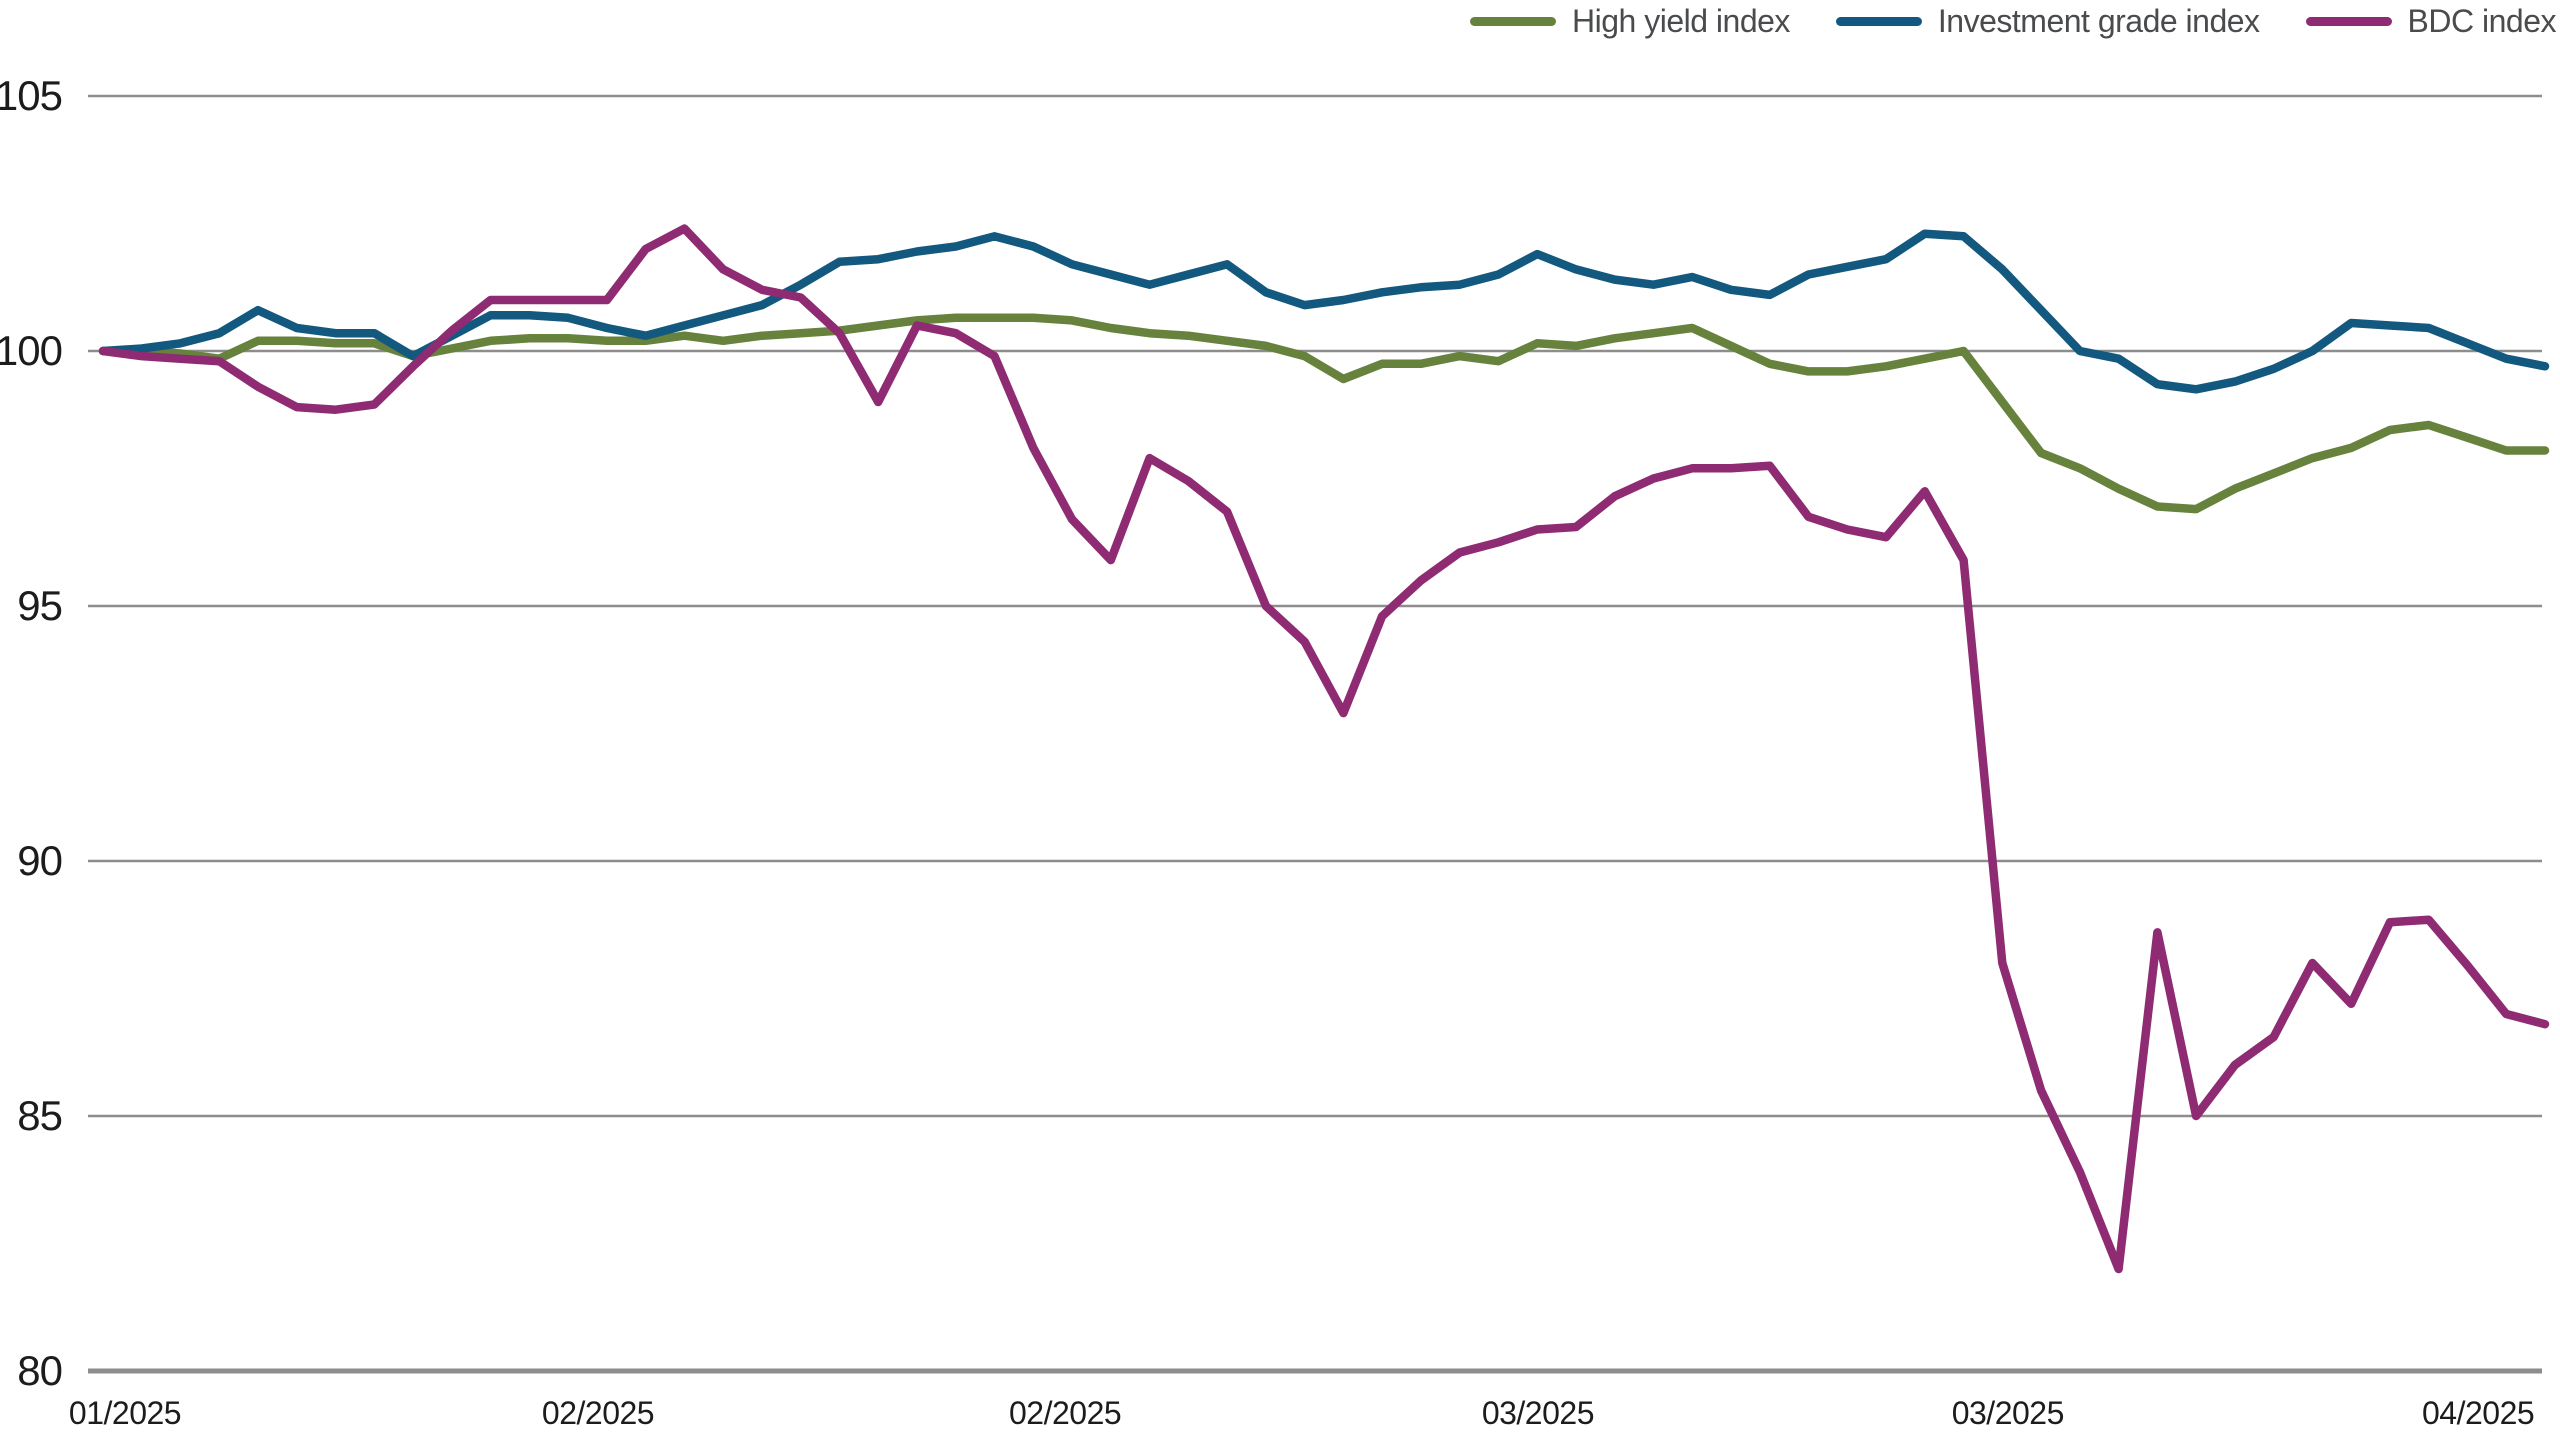 This screenshot has width=2560, height=1440. Describe the element at coordinates (31, 350) in the screenshot. I see `svg-text: 100` at that location.